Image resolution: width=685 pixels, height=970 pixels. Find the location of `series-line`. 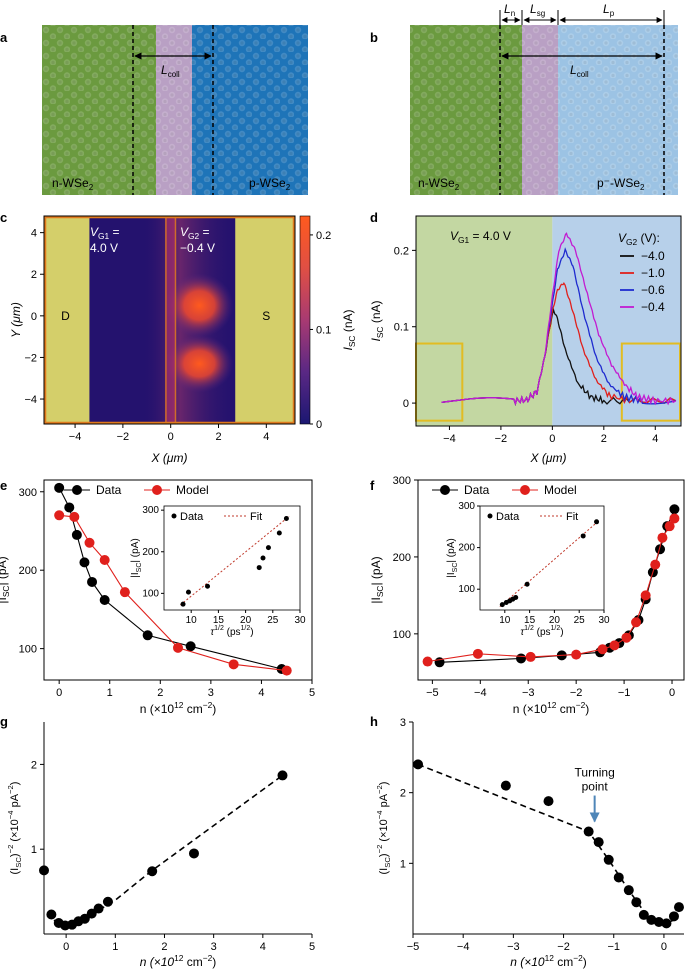

series-line is located at coordinates (173, 593).